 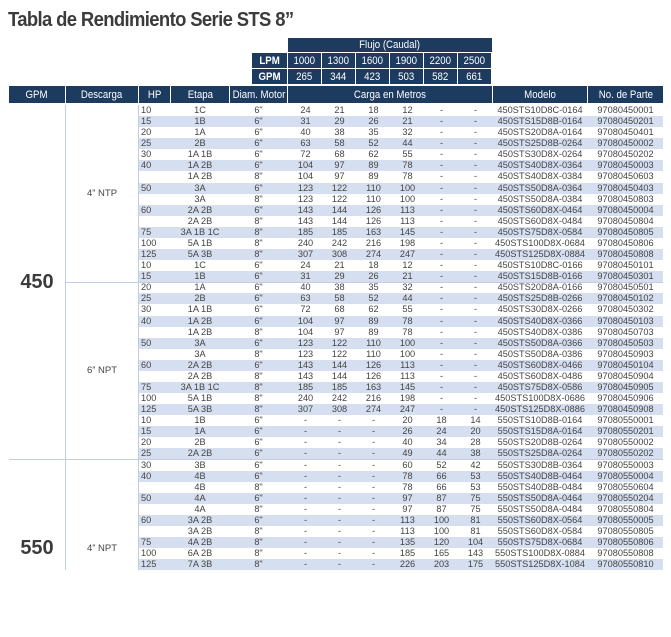 What do you see at coordinates (200, 110) in the screenshot?
I see `cell-etapa: 1C` at bounding box center [200, 110].